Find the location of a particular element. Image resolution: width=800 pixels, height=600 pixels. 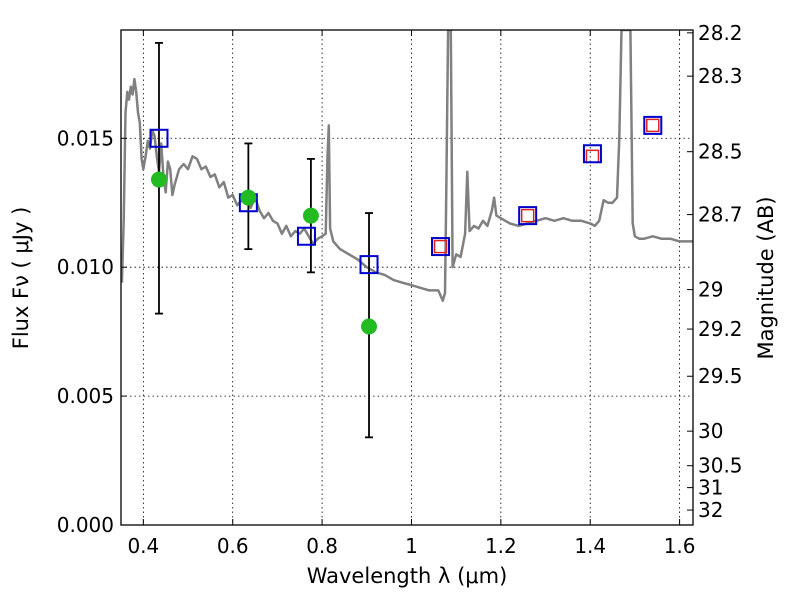

x-tick-label: 1.6 is located at coordinates (680, 546).